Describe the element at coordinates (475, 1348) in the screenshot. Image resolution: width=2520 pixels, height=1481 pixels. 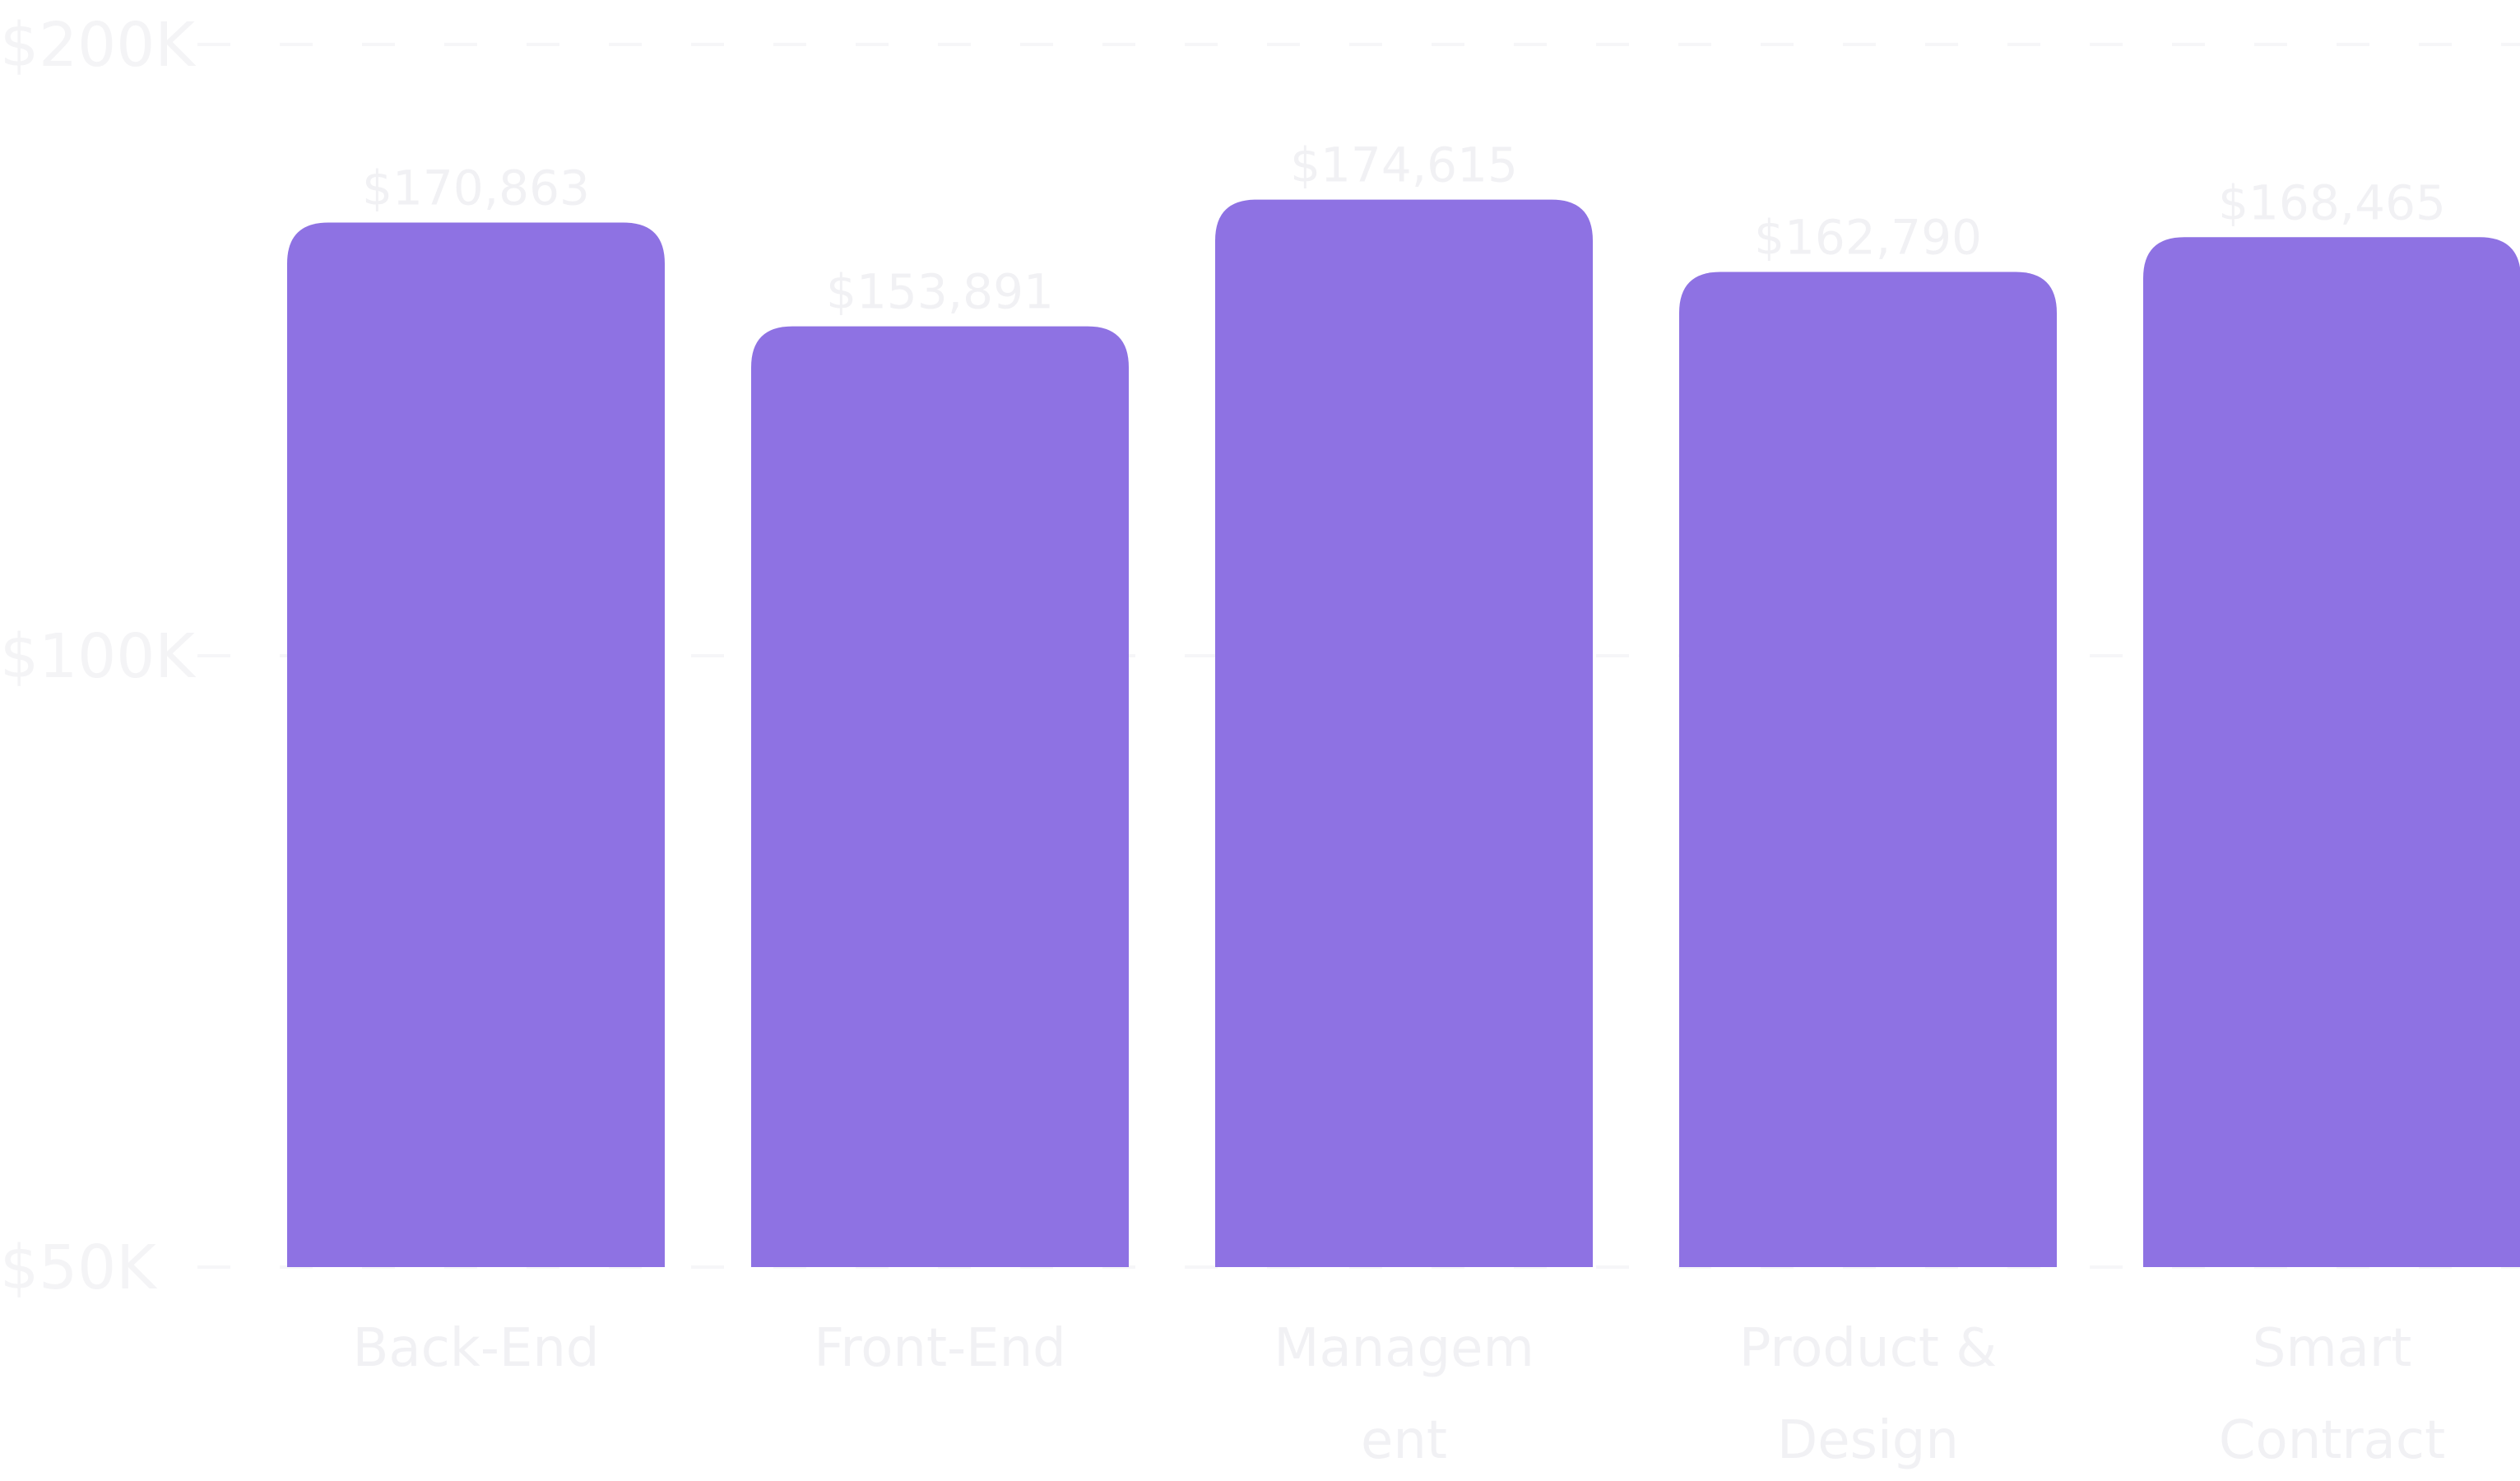
I see `x-category-label: Back-End` at that location.